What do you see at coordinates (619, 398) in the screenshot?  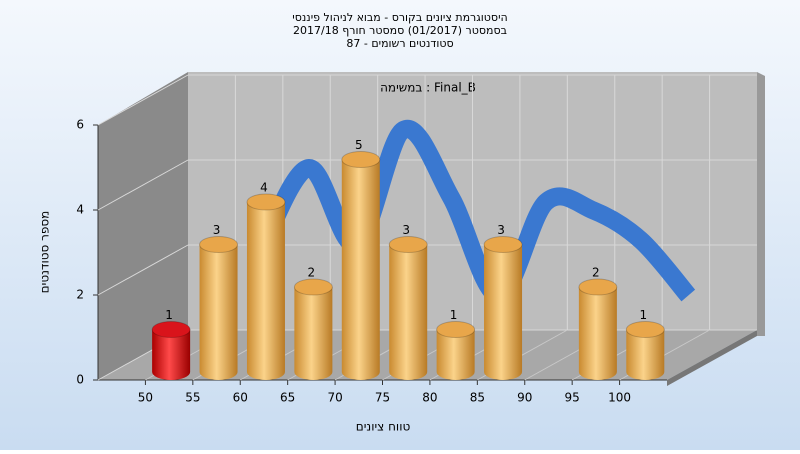 I see `x-tick-label: 100` at bounding box center [619, 398].